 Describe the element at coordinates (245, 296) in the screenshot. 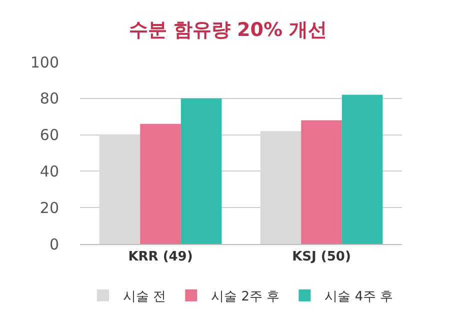

I see `legend-label: 시술 2주 후` at that location.